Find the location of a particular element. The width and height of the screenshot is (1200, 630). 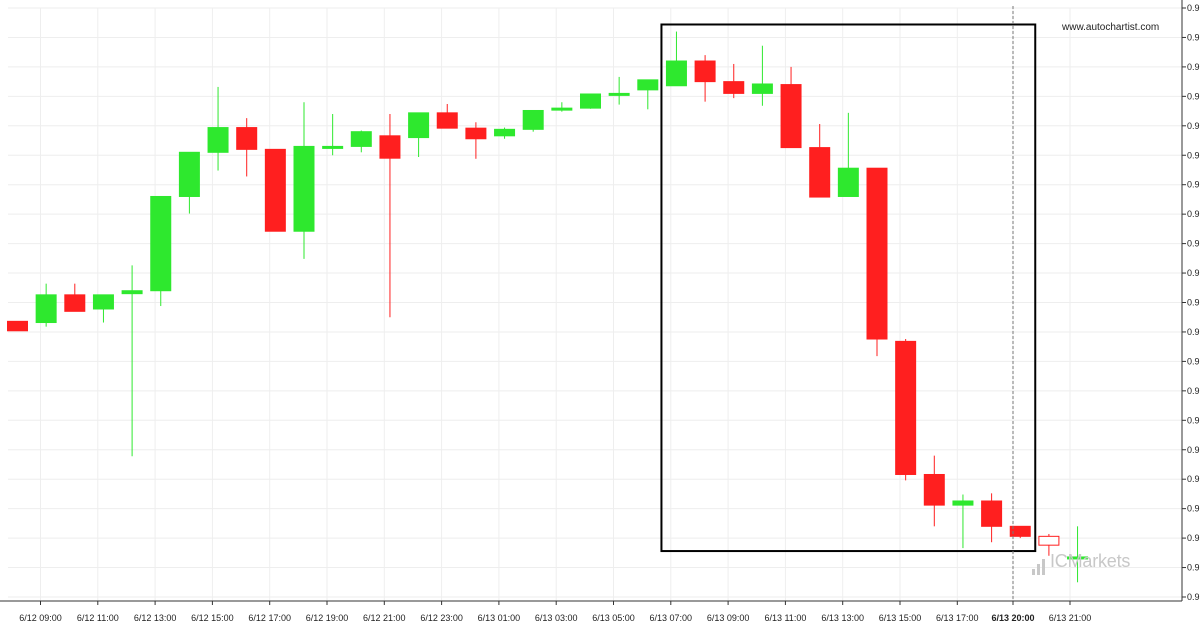

x-tick-label: 6/12 17:00 is located at coordinates (269, 618).